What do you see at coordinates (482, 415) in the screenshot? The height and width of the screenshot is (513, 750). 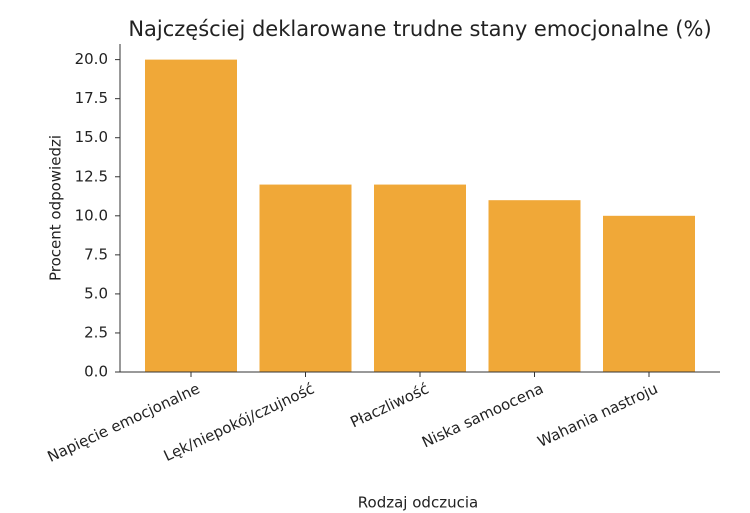 I see `x-tick-label: Niska samoocena` at bounding box center [482, 415].